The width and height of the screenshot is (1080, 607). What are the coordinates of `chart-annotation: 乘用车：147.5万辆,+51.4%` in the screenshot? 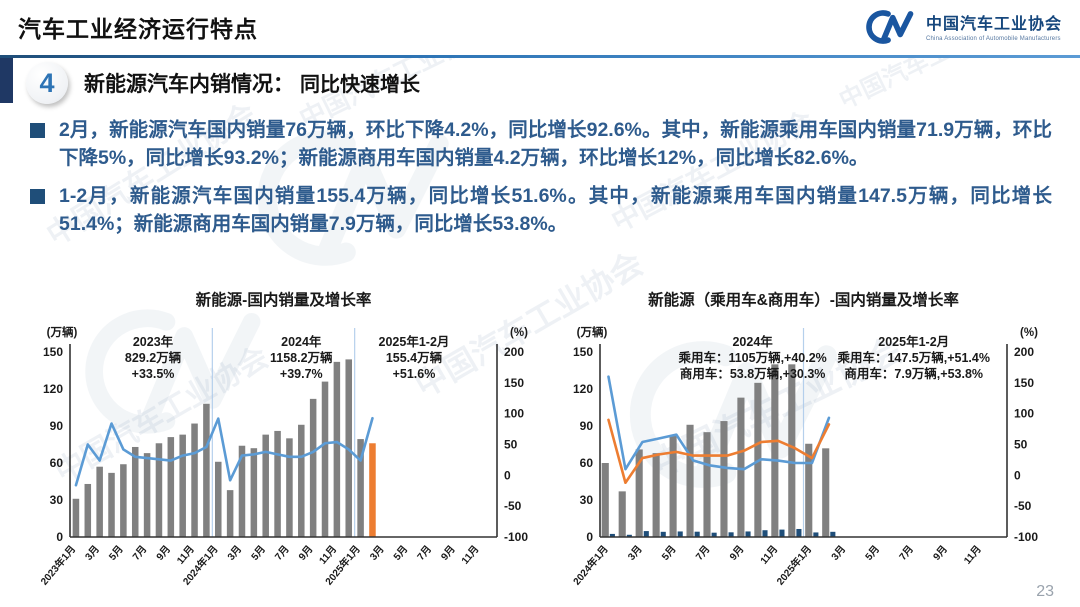 It's located at (913, 357).